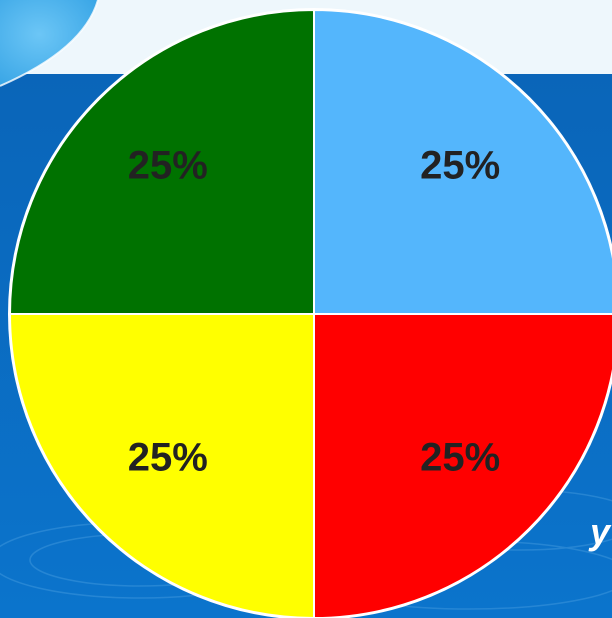 The width and height of the screenshot is (612, 618). What do you see at coordinates (460, 458) in the screenshot?
I see `pie-slice-label-2: 25%` at bounding box center [460, 458].